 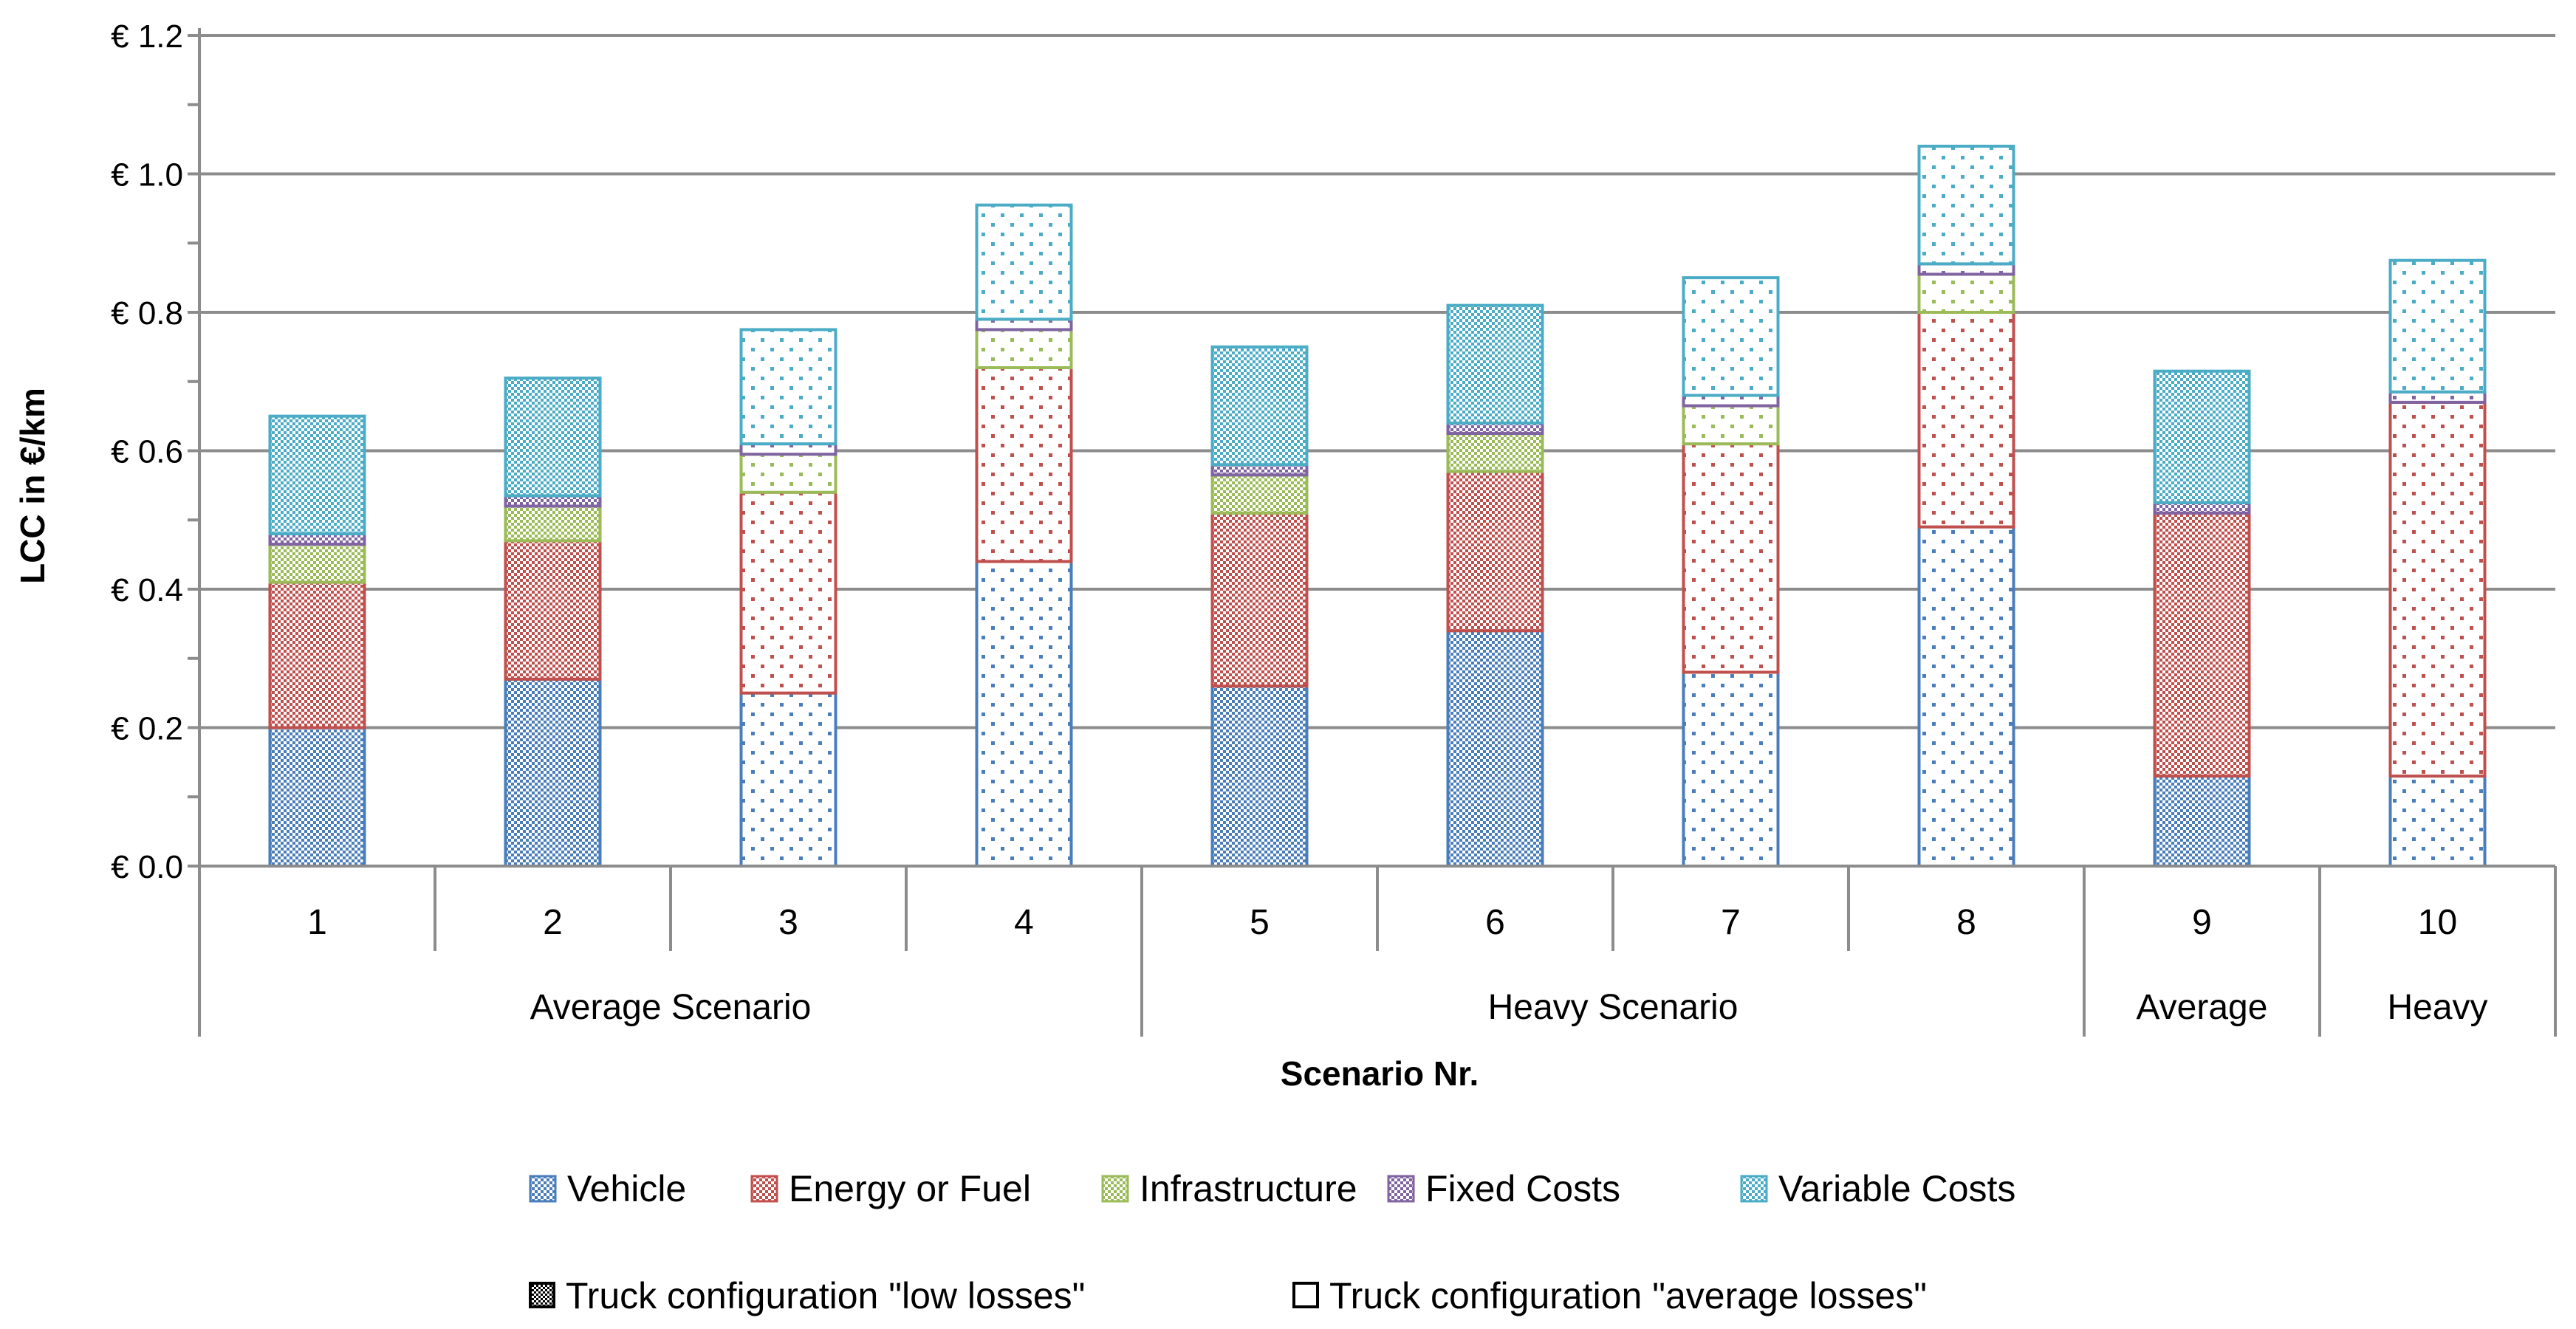 What do you see at coordinates (553, 922) in the screenshot?
I see `x-tick-label: 2` at bounding box center [553, 922].